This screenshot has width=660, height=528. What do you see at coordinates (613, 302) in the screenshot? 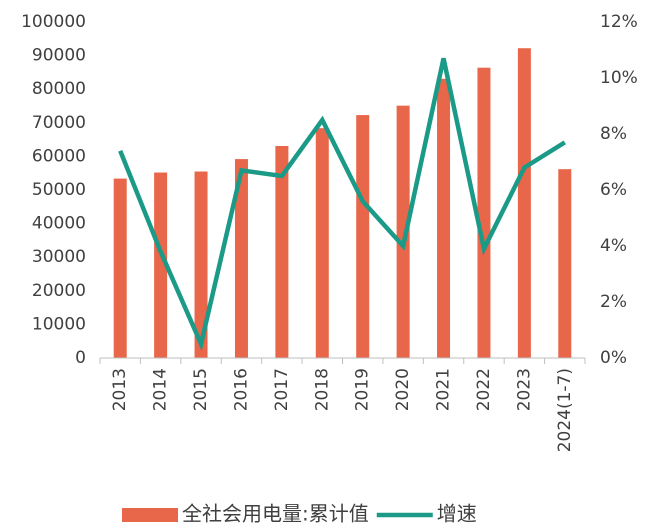
I see `y2-tick-label: 2%` at bounding box center [613, 302].